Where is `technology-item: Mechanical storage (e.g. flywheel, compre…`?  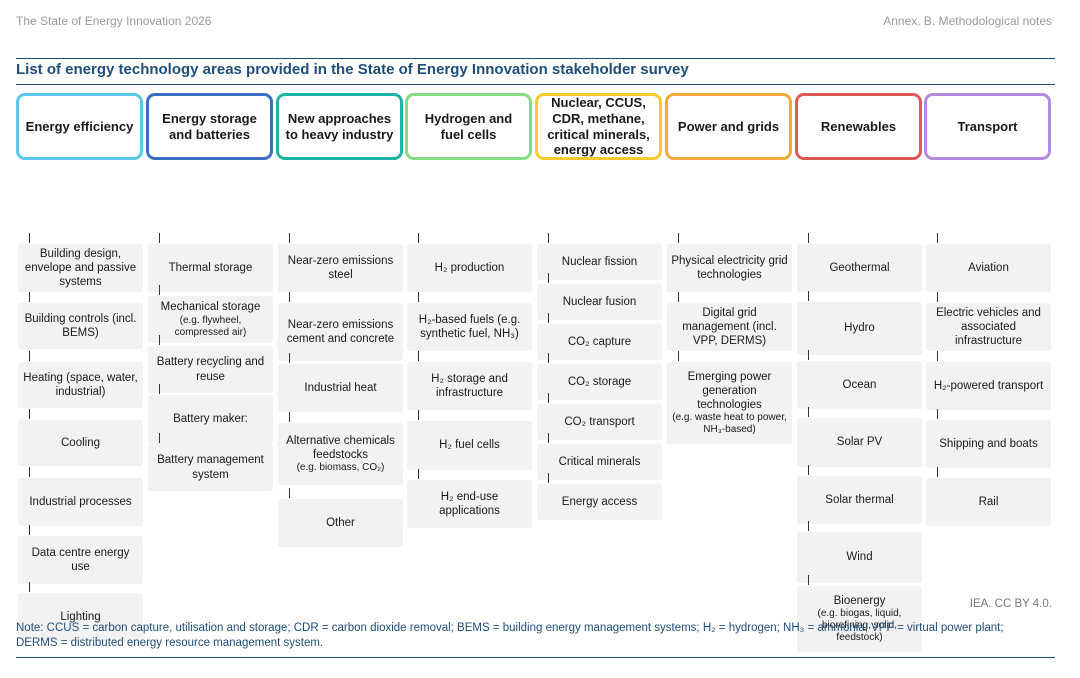
technology-item: Mechanical storage (e.g. flywheel, compre… is located at coordinates (210, 319).